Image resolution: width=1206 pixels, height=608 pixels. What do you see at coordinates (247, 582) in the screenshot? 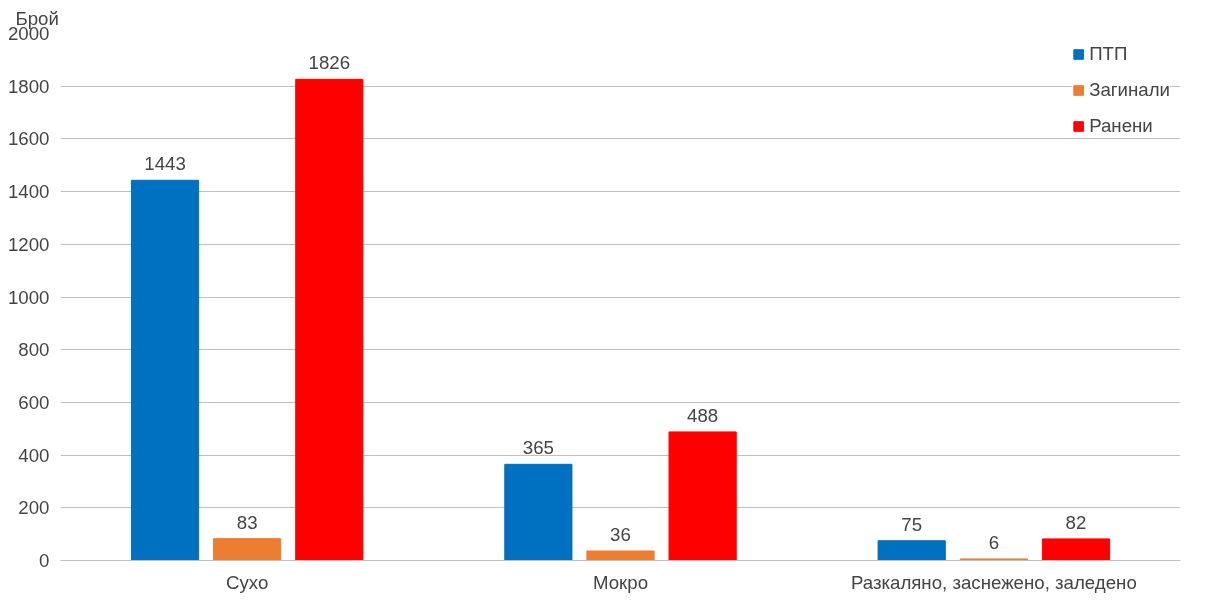
I see `x-tick-label: Сухо` at bounding box center [247, 582].